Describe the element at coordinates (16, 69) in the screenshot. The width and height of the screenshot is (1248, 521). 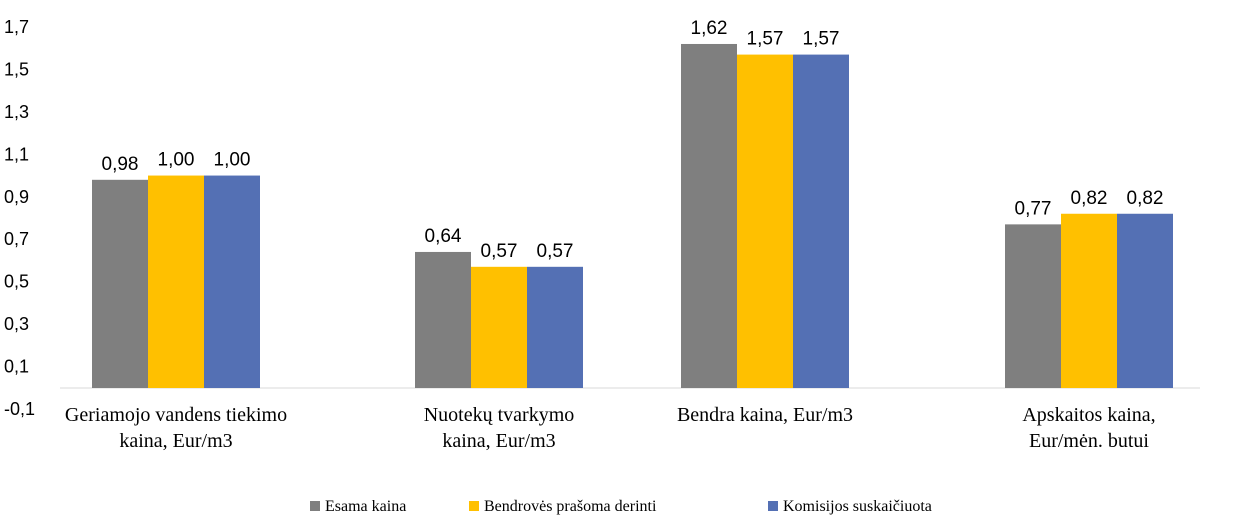
I see `y-tick-label: 1,5` at that location.